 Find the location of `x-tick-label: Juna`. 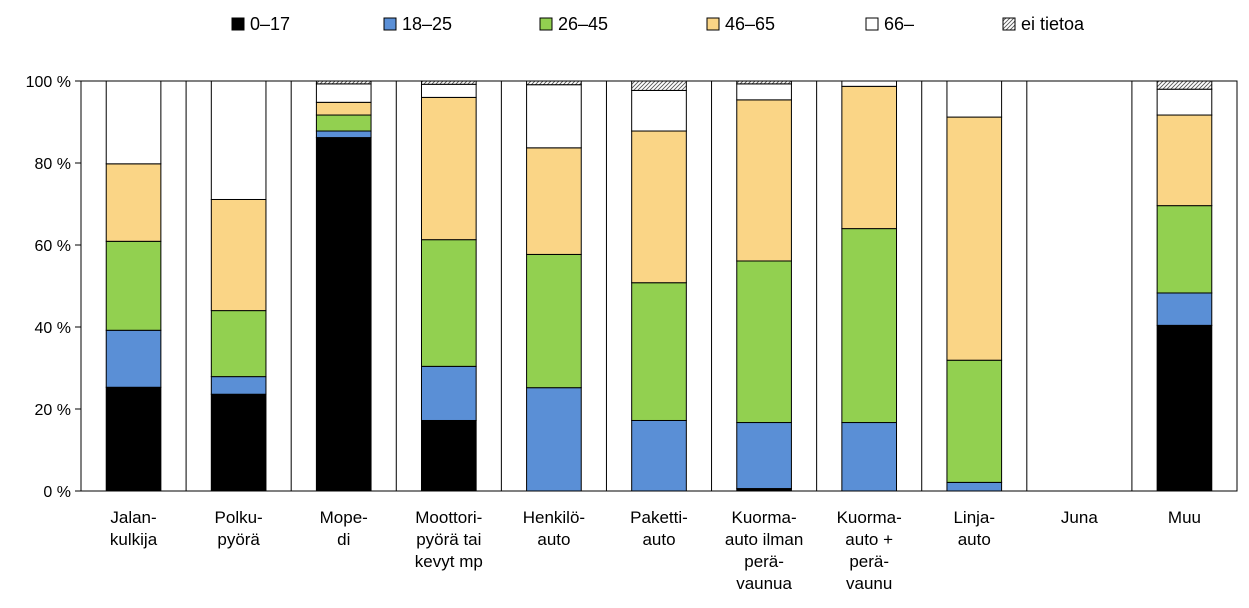

x-tick-label: Juna is located at coordinates (1079, 517).